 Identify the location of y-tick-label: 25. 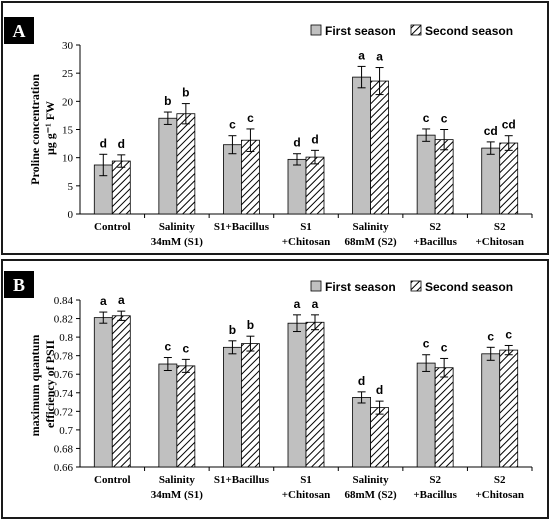
(68, 74).